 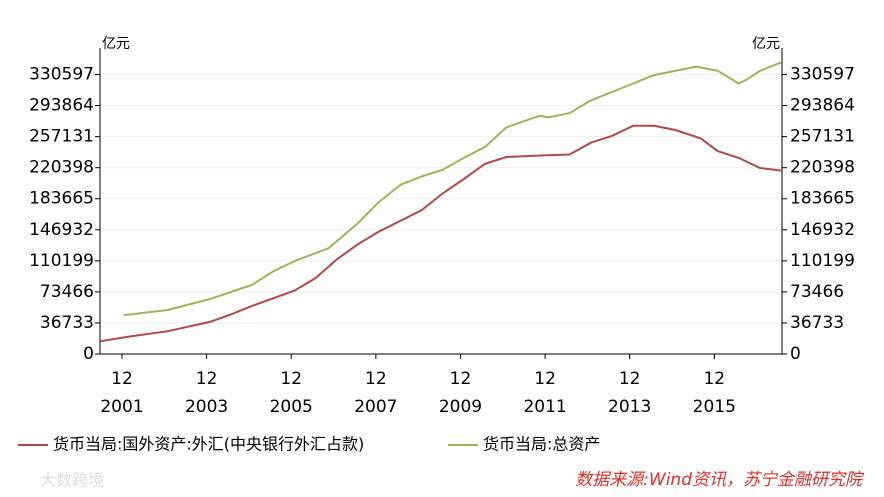 I want to click on y-tick-label: 183665, so click(x=61, y=199).